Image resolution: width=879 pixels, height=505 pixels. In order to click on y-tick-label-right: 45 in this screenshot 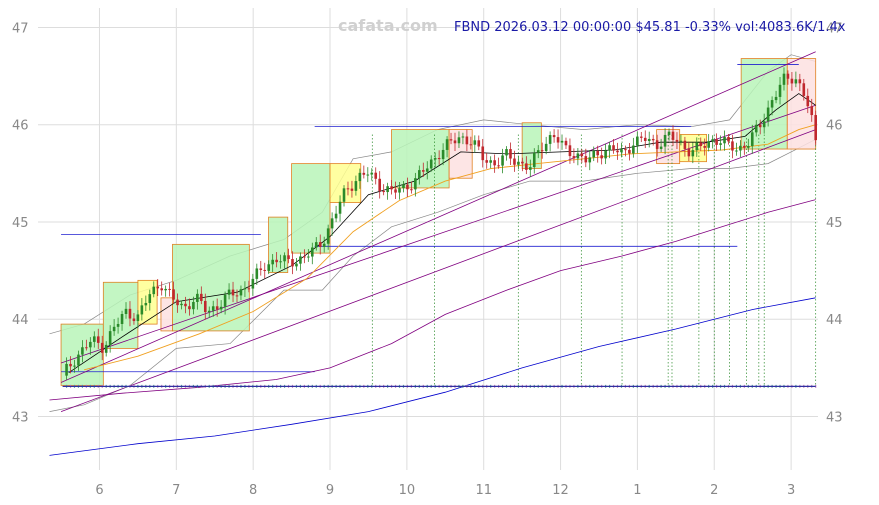, I will do `click(834, 223)`.